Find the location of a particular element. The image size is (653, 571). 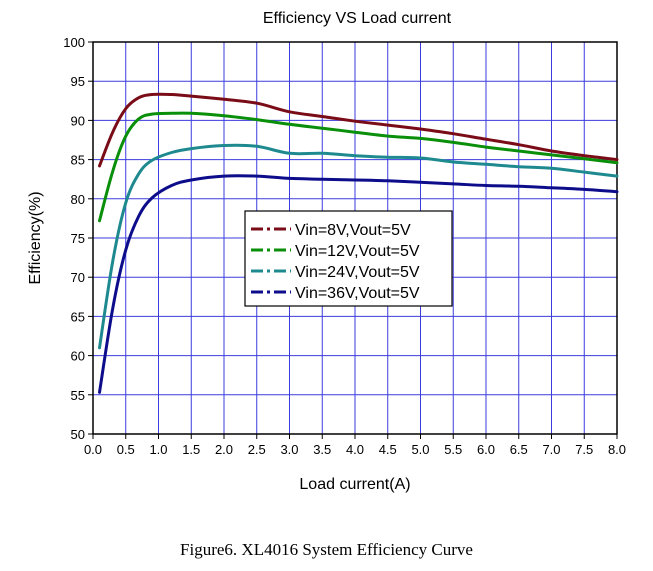

y-tick-label-2: 60 is located at coordinates (78, 356).